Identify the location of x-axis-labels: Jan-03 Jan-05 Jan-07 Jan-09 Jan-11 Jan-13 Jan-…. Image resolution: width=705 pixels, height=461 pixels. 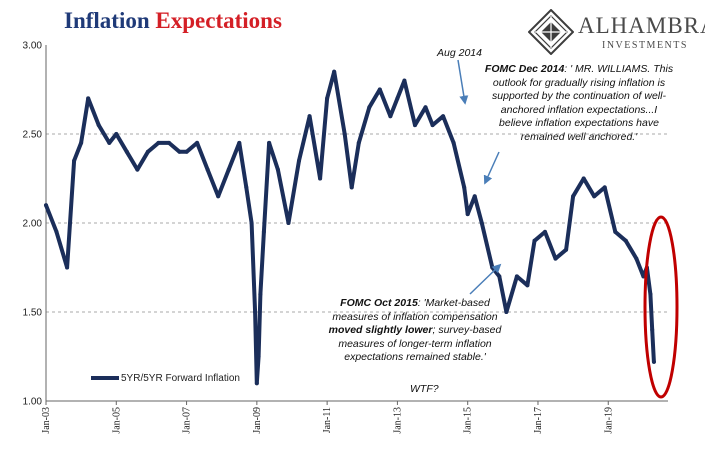
(327, 420).